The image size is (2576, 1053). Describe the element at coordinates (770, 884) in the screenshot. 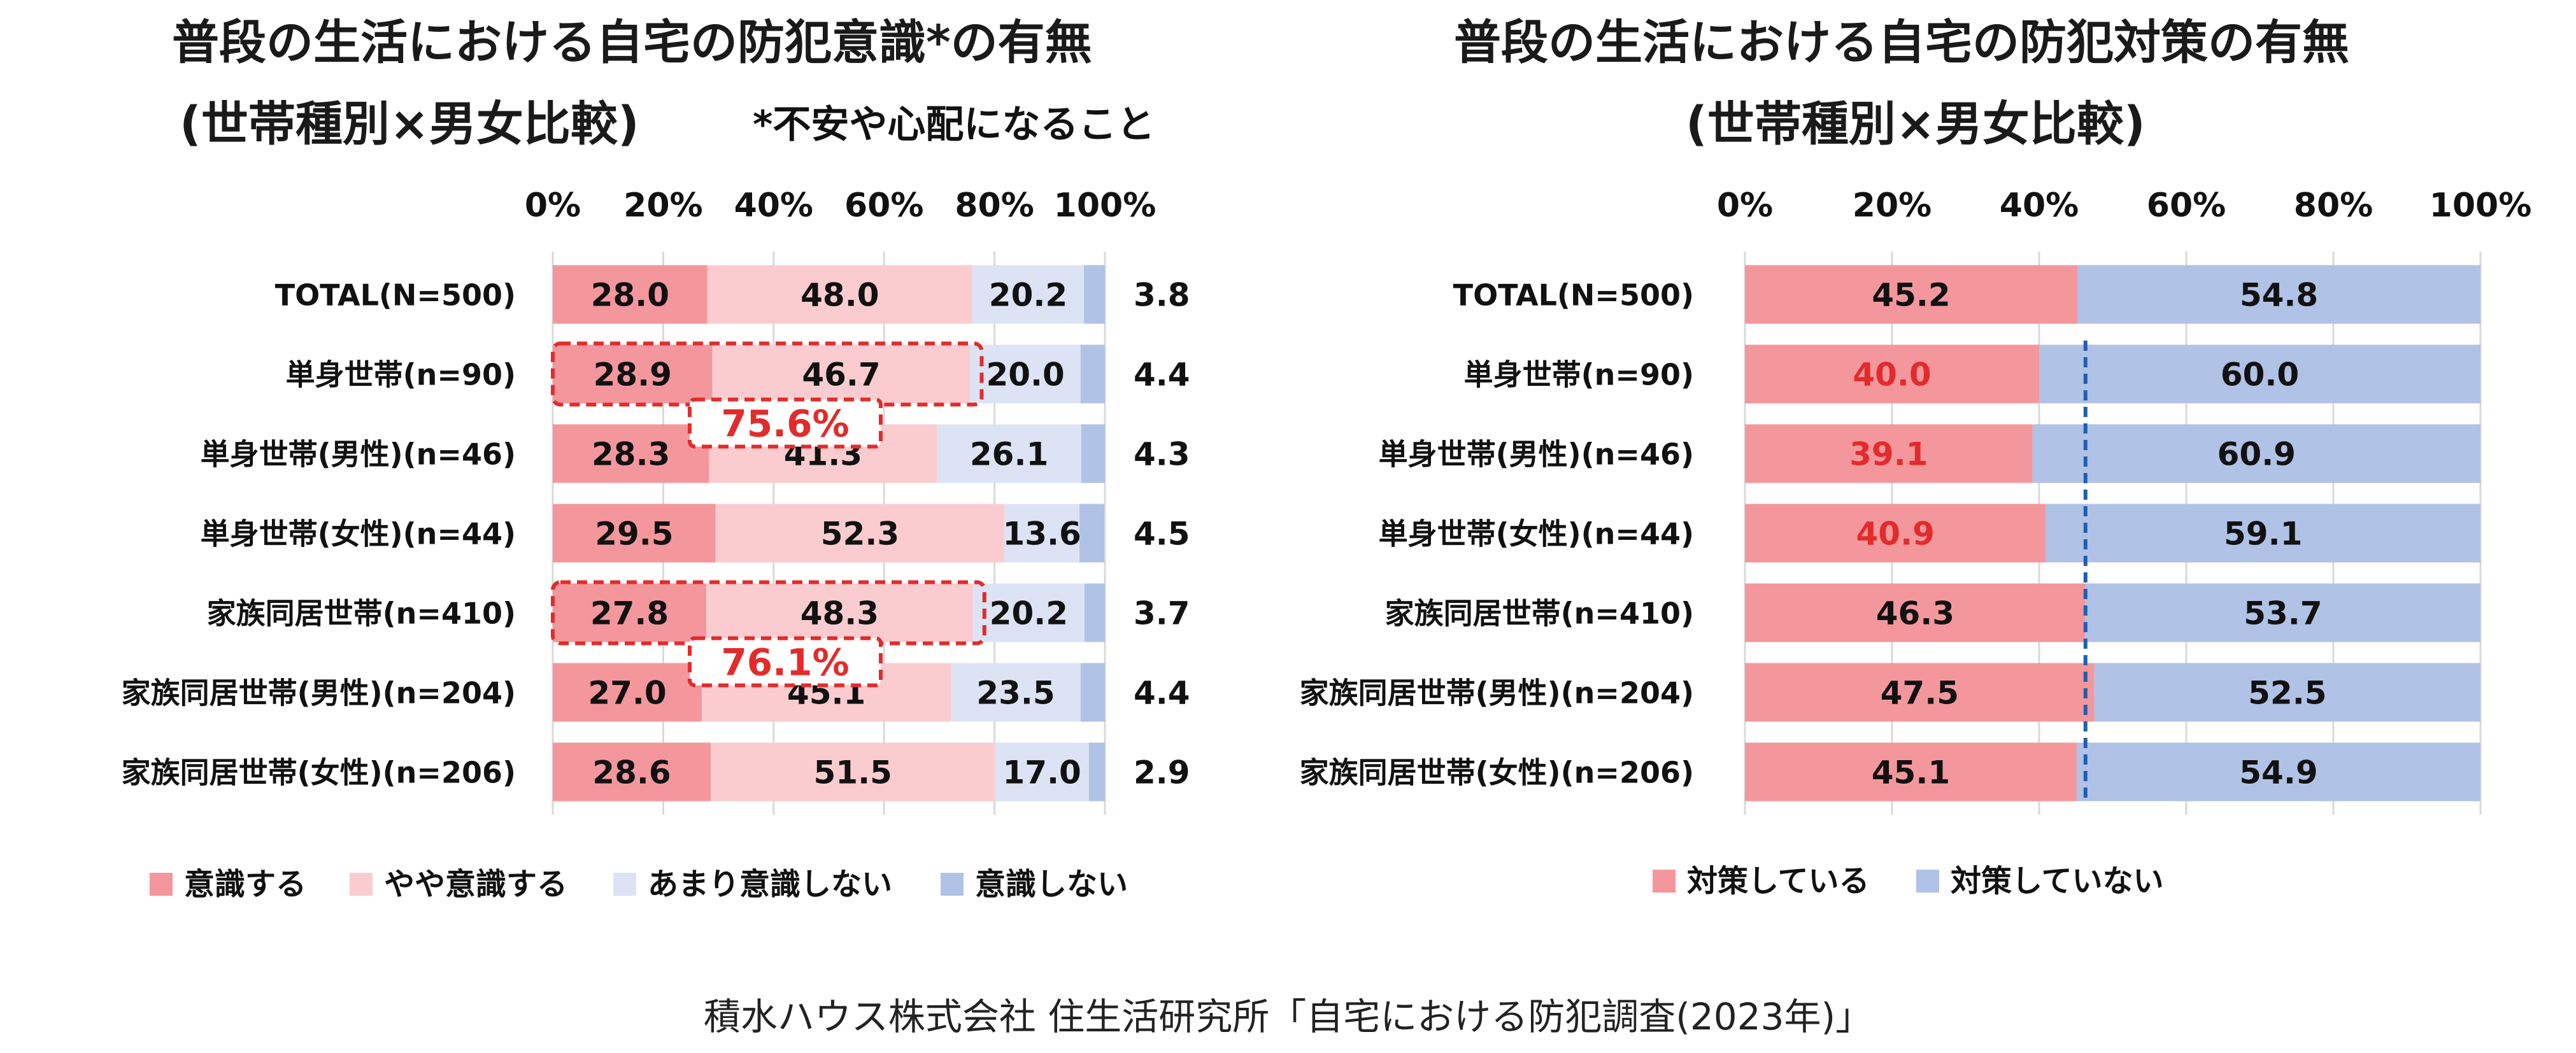

I see `left-legend-label: あまり意識しない` at that location.